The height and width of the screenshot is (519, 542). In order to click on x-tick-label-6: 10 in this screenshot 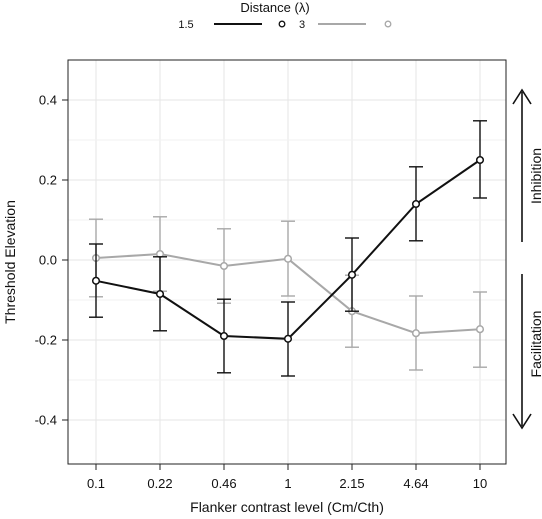, I will do `click(480, 483)`.